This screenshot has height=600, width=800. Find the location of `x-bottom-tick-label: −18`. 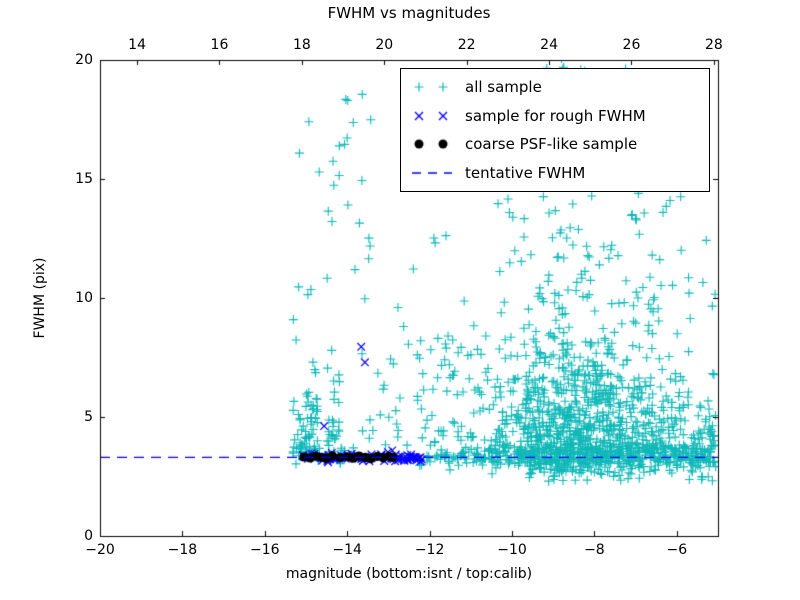

x-bottom-tick-label: −18 is located at coordinates (182, 550).